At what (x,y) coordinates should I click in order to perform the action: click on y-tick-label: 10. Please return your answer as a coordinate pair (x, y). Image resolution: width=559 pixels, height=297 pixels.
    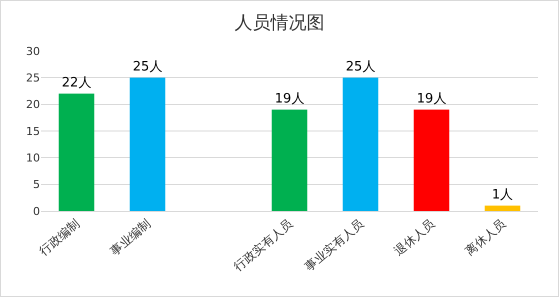
    Looking at the image, I should click on (33, 158).